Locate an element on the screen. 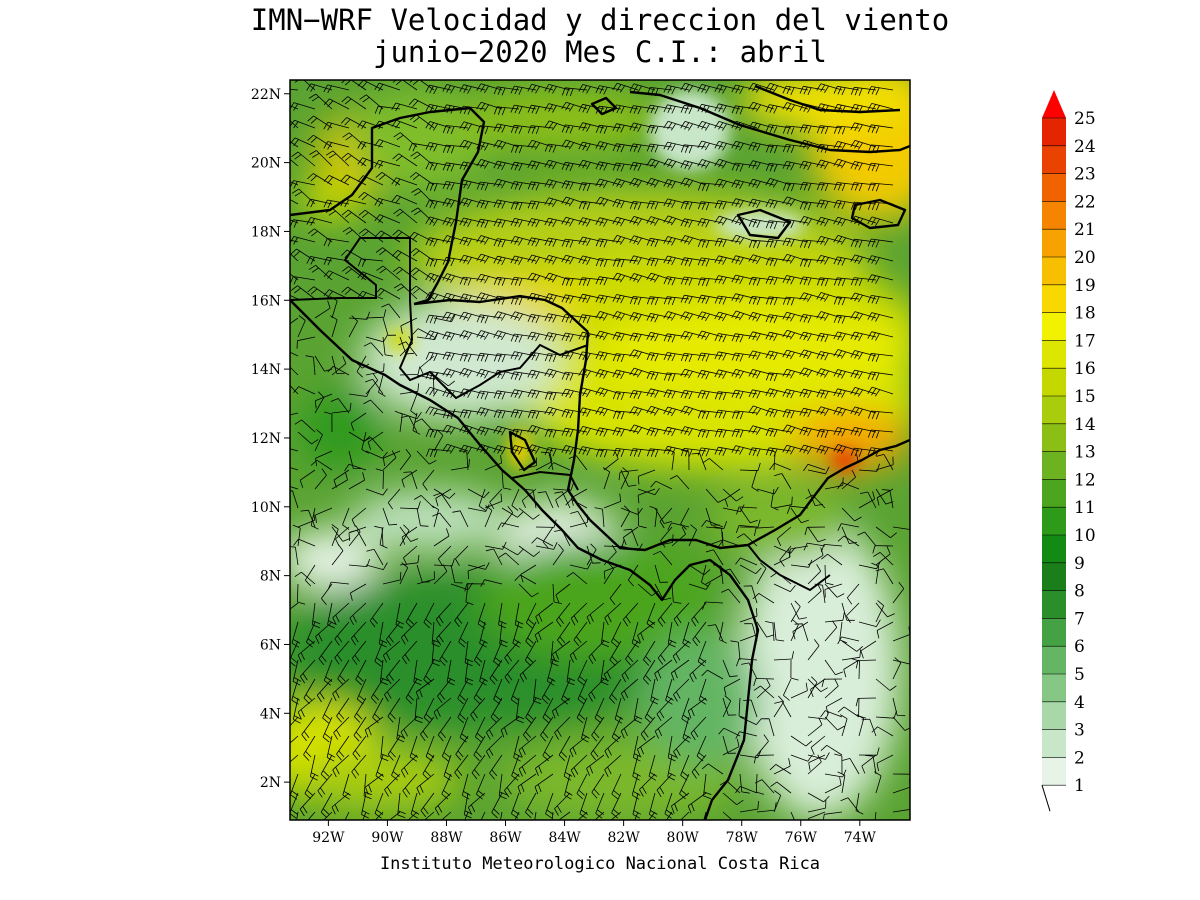 The width and height of the screenshot is (1200, 900). panama-colombia-coast is located at coordinates (749, 495).